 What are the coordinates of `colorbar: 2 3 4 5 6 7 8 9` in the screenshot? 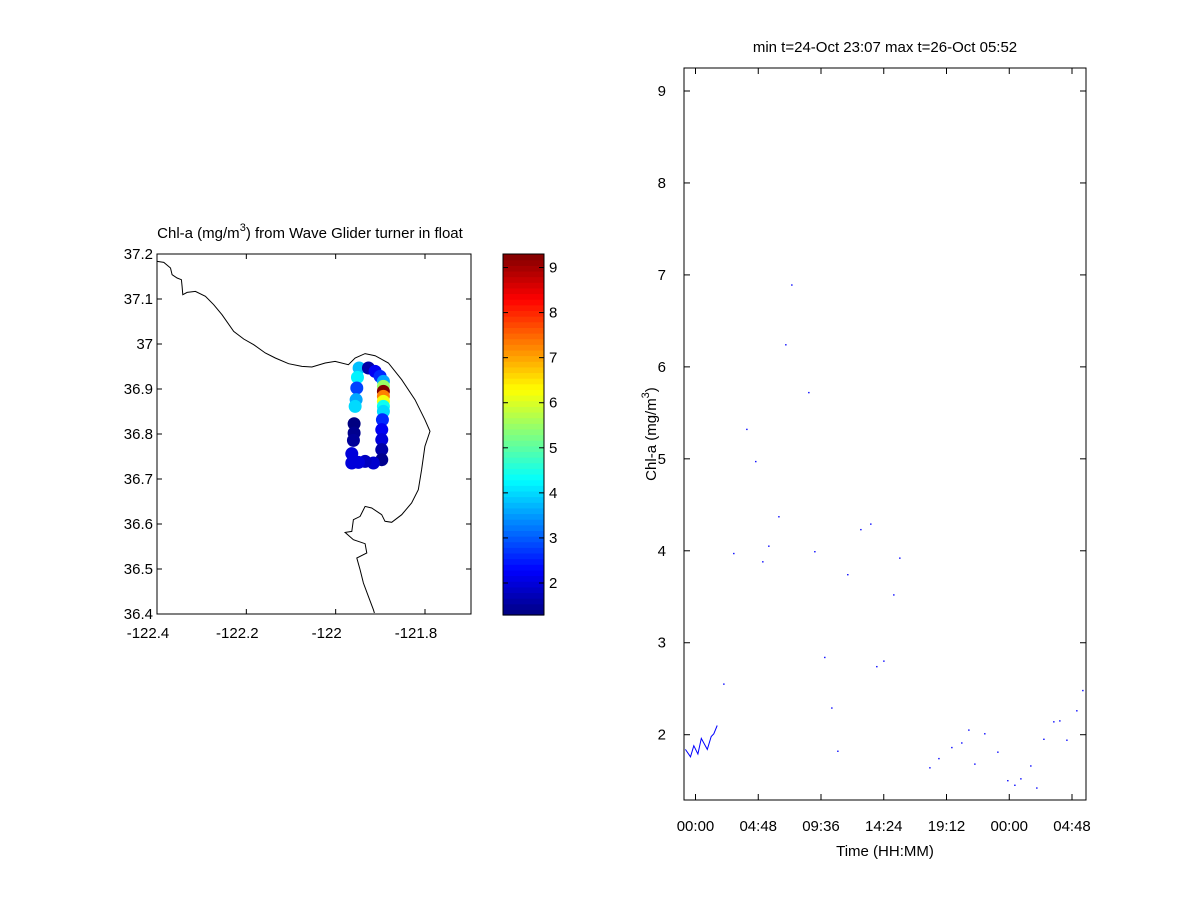 It's located at (529, 434).